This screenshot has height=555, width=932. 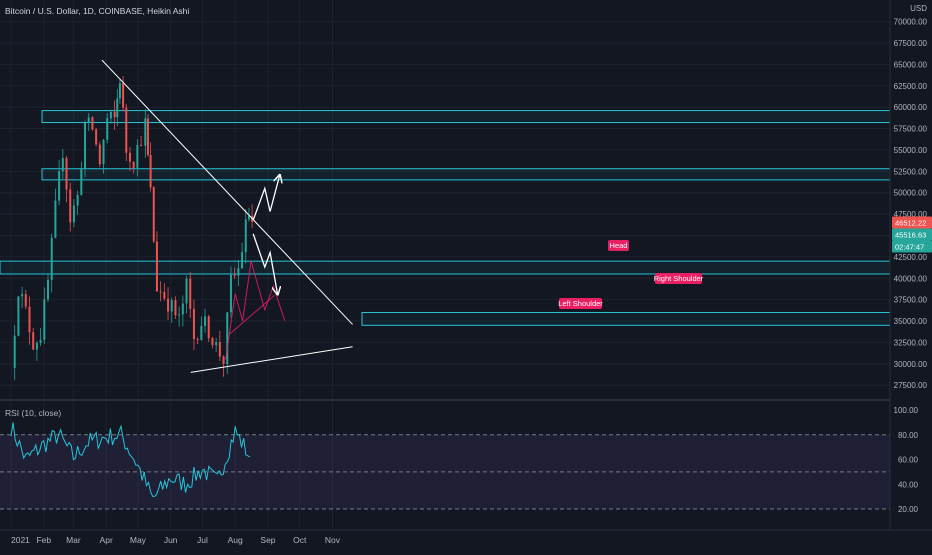 What do you see at coordinates (911, 171) in the screenshot?
I see `price-tick-label: 52500.00` at bounding box center [911, 171].